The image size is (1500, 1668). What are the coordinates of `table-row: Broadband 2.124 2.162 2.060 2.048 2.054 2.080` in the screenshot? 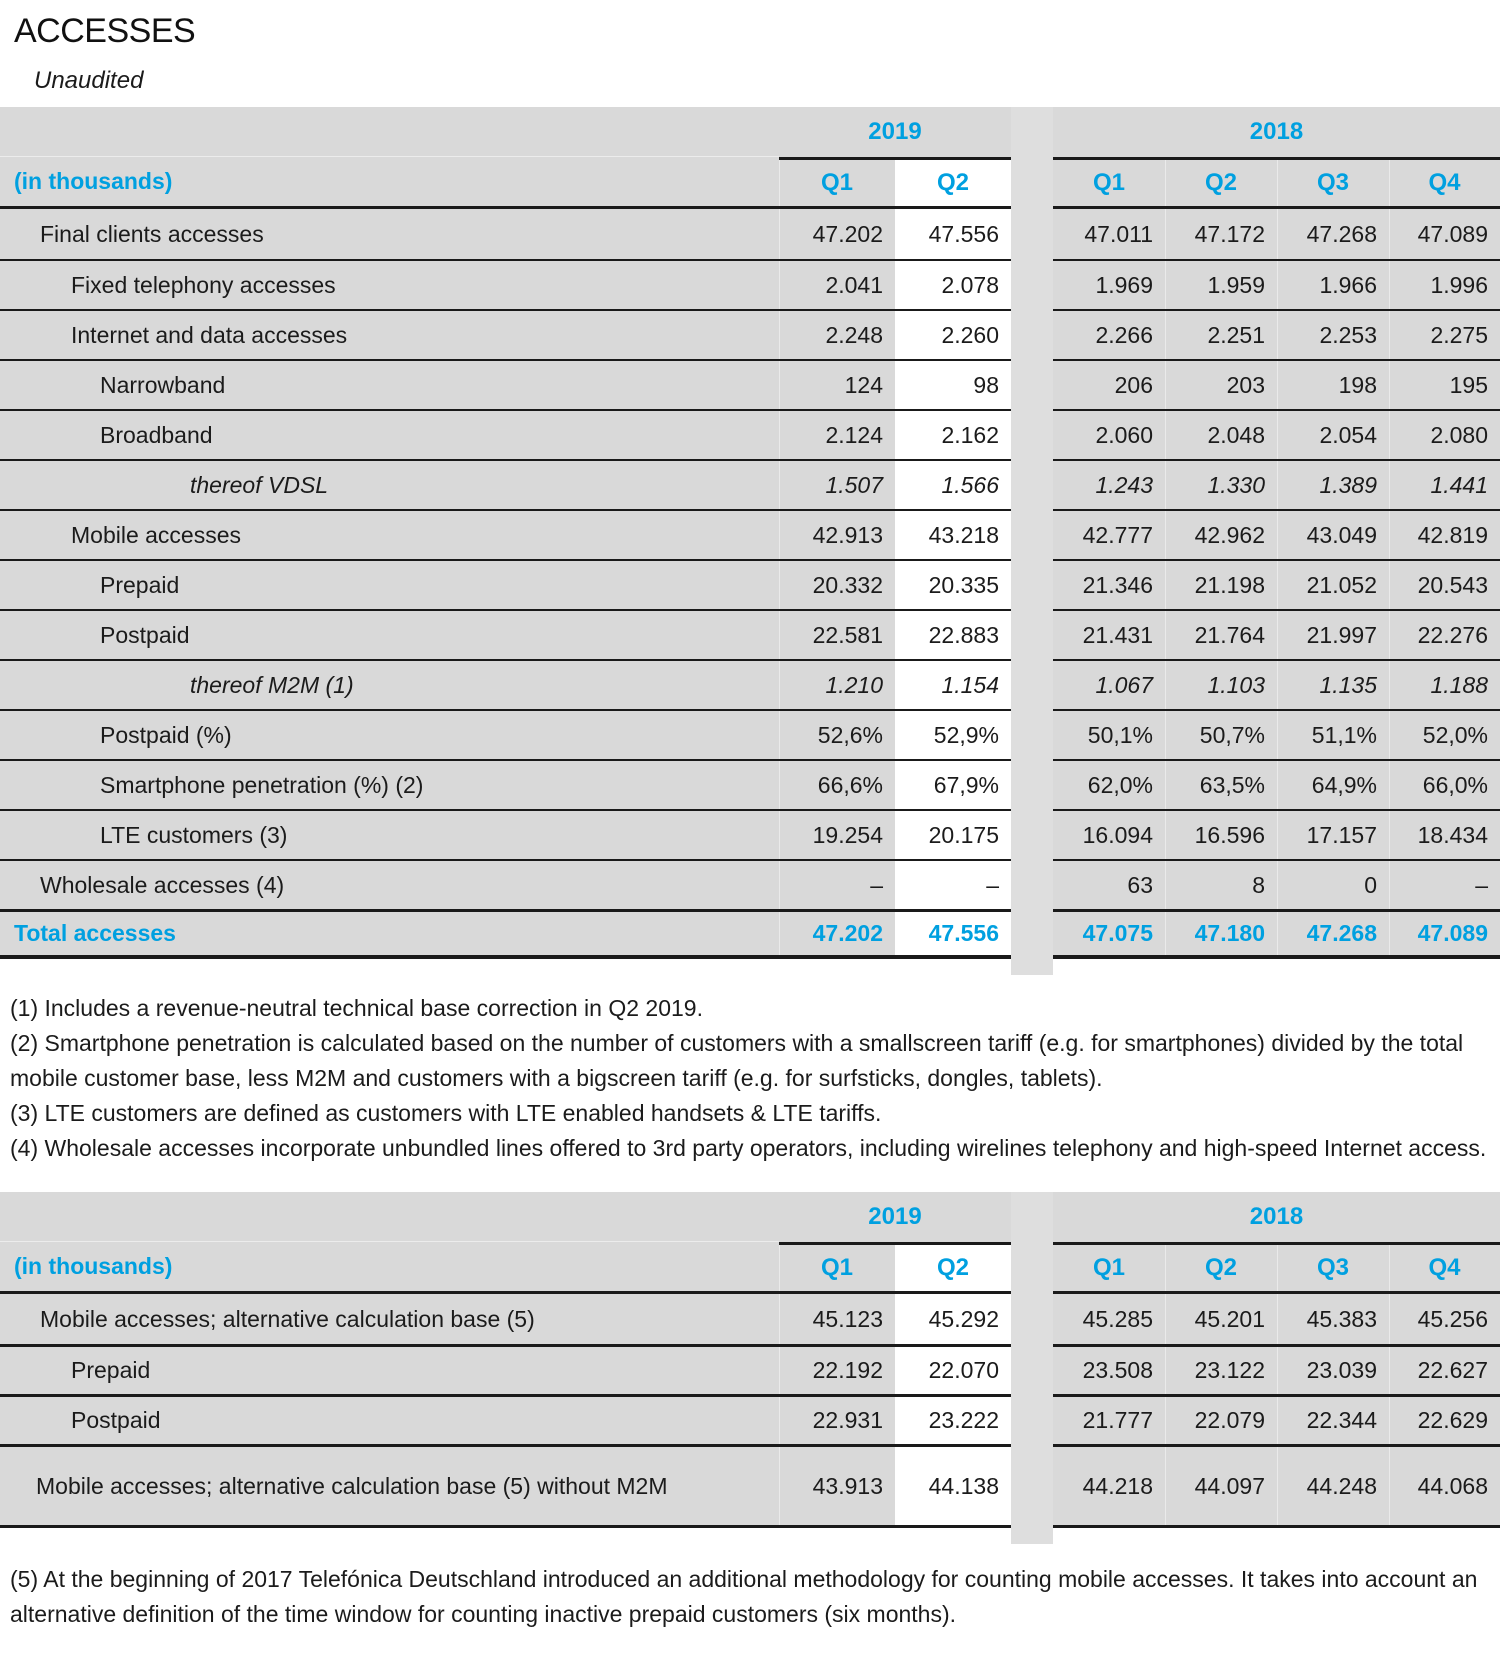 It's located at (750, 434).